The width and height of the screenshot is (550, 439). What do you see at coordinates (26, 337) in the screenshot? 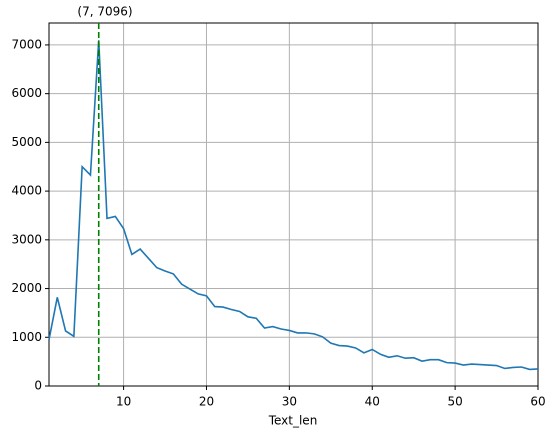
I see `y-tick-label: 1000` at bounding box center [26, 337].